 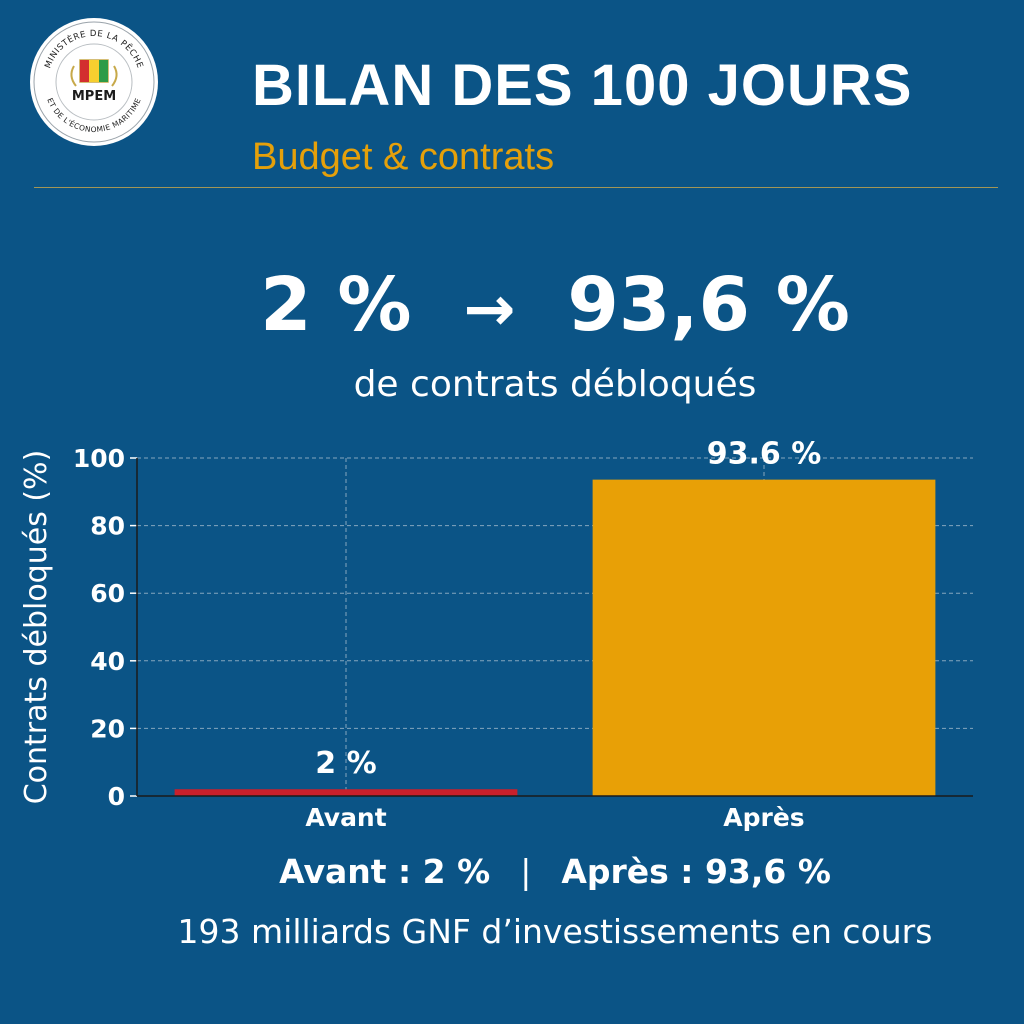 I want to click on headline-stat: 2 % → 93,6 %, so click(x=512, y=305).